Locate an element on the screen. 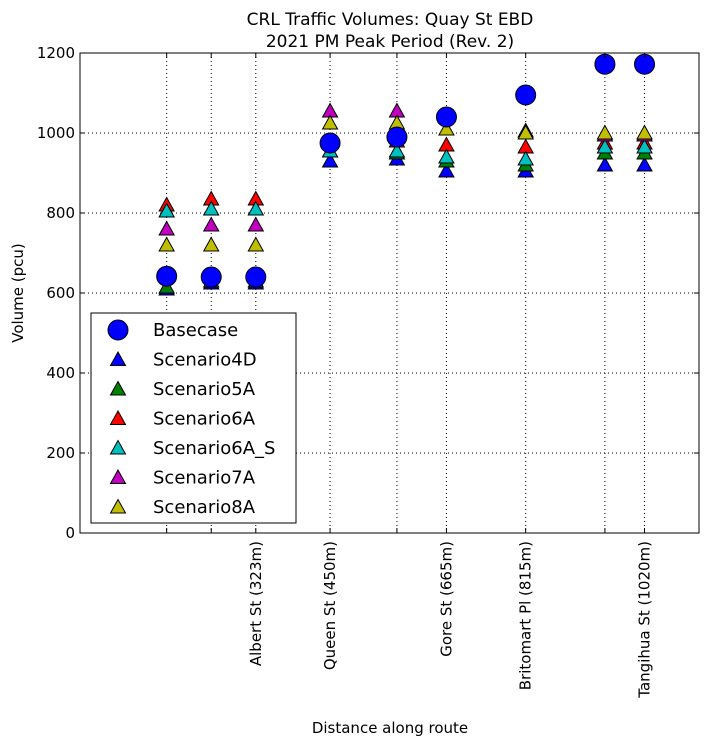  y-tick-label: 400 is located at coordinates (60, 373).